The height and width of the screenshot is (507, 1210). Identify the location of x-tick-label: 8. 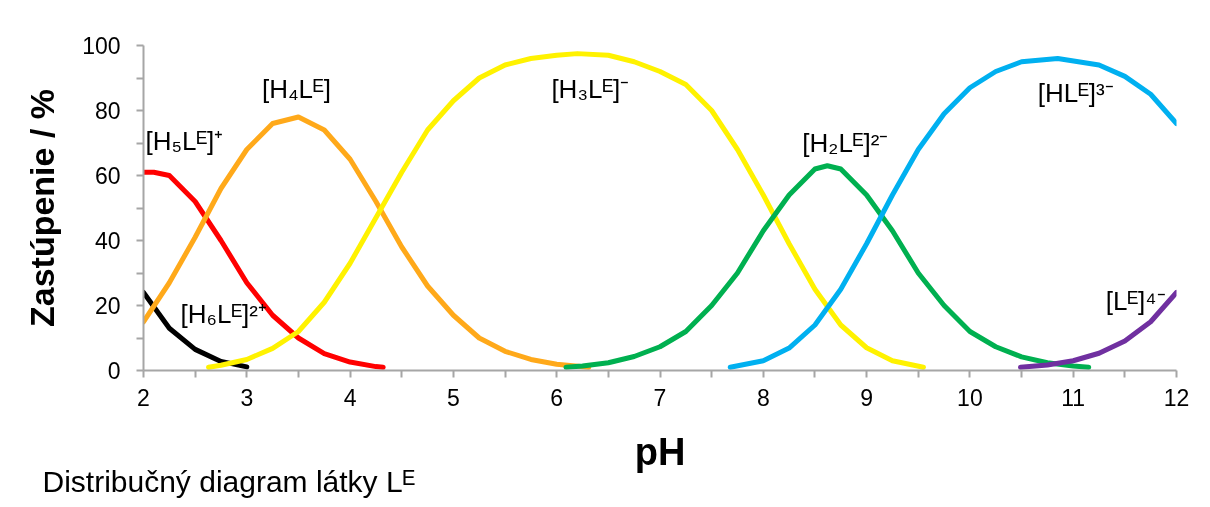
(763, 397).